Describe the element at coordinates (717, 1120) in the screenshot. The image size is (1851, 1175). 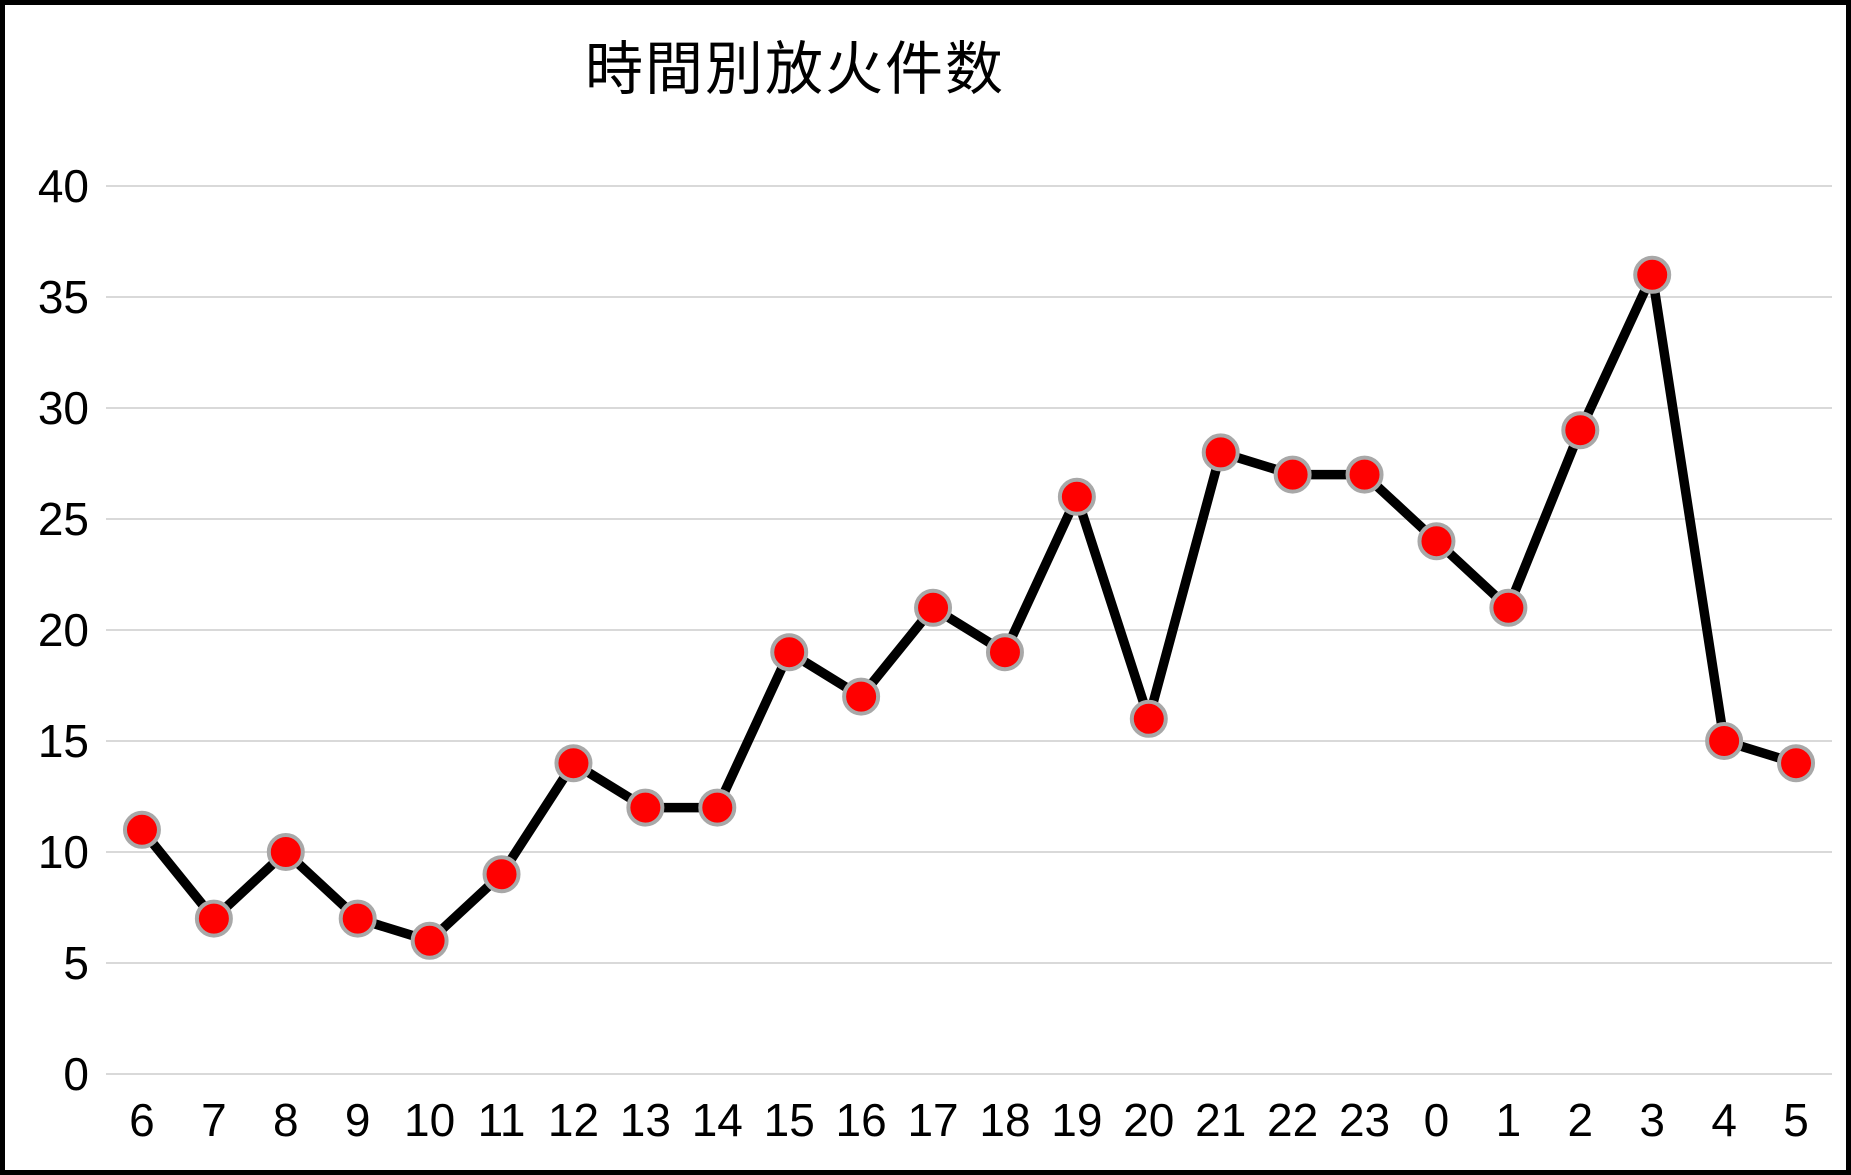
I see `x-tick-label: 14` at that location.